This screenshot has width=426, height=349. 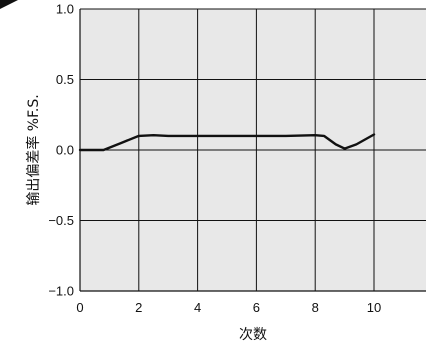 What do you see at coordinates (65, 79) in the screenshot?
I see `y-tick-label: 0.5` at bounding box center [65, 79].